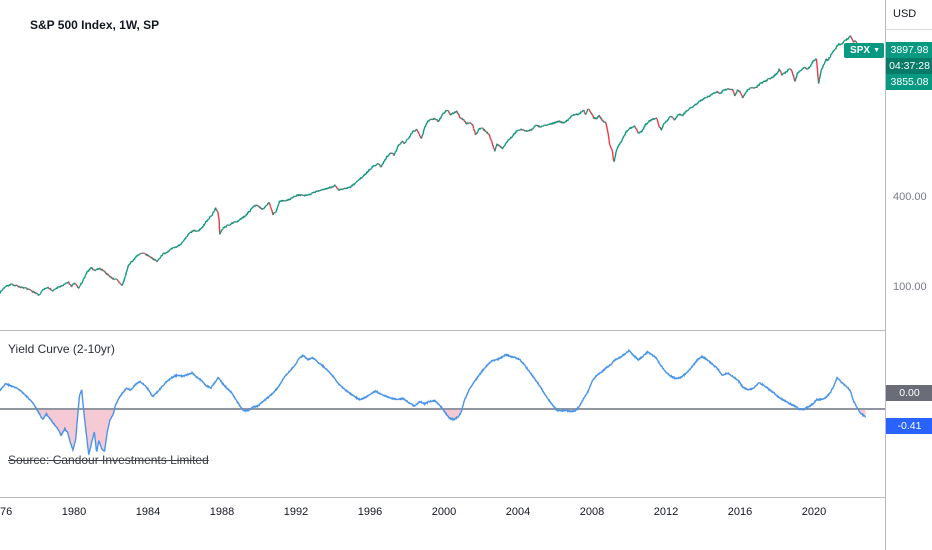 Image resolution: width=932 pixels, height=550 pixels. I want to click on time-label: 1988, so click(222, 512).